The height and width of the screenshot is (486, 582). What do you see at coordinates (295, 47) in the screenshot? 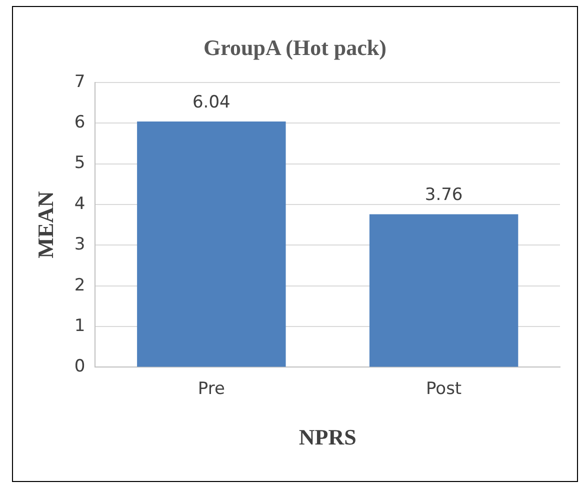
I see `chart-title: GroupA (Hot pack)` at bounding box center [295, 47].